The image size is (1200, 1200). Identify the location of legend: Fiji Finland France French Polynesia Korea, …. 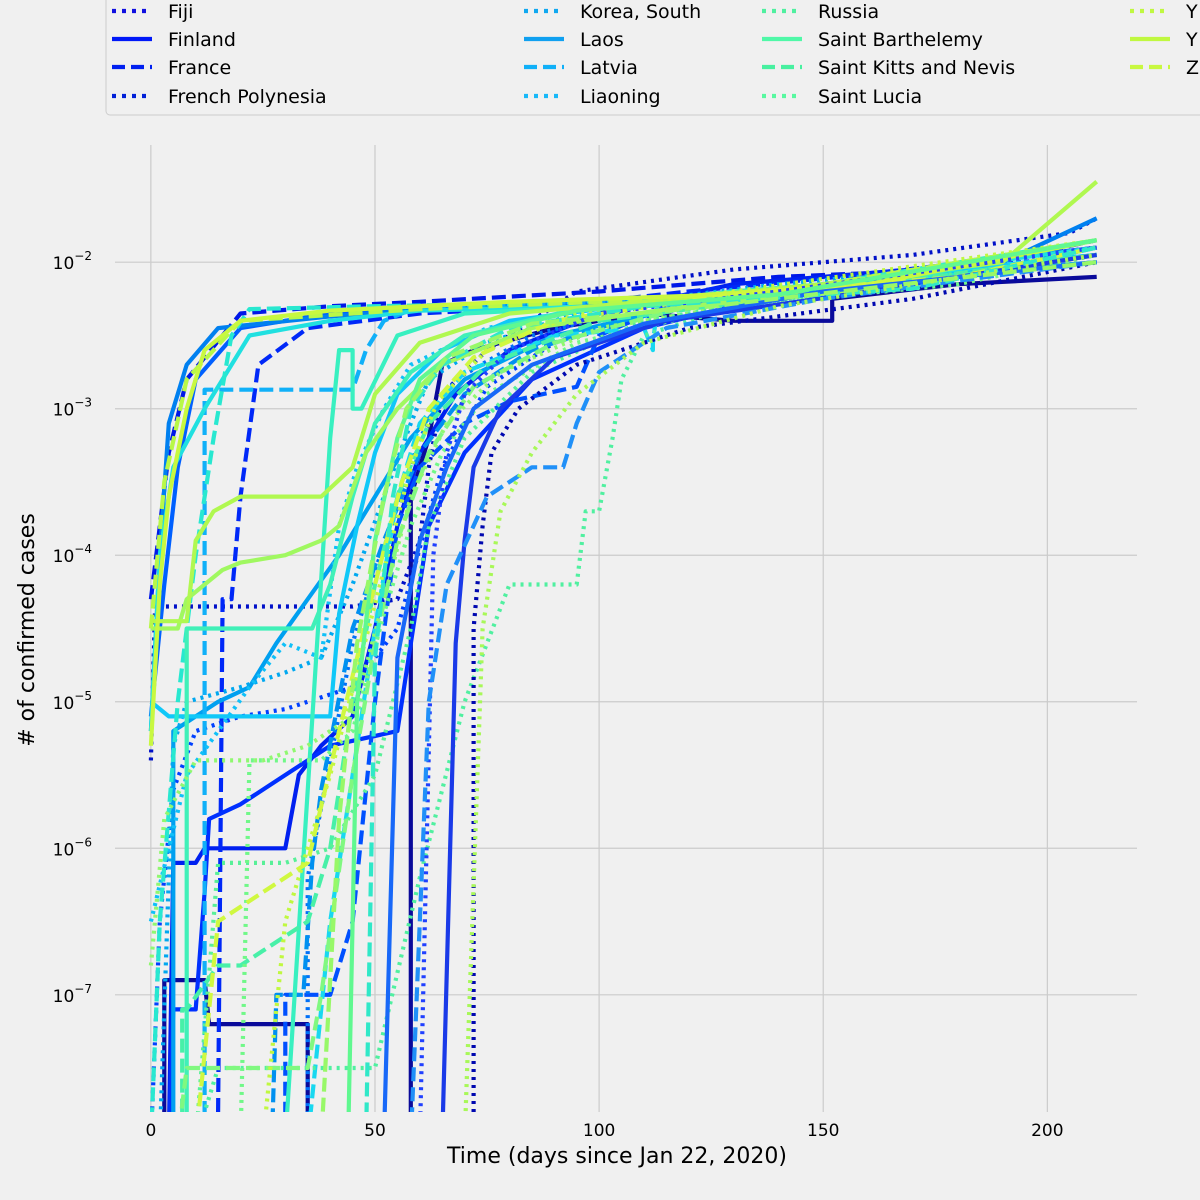
(652, 58).